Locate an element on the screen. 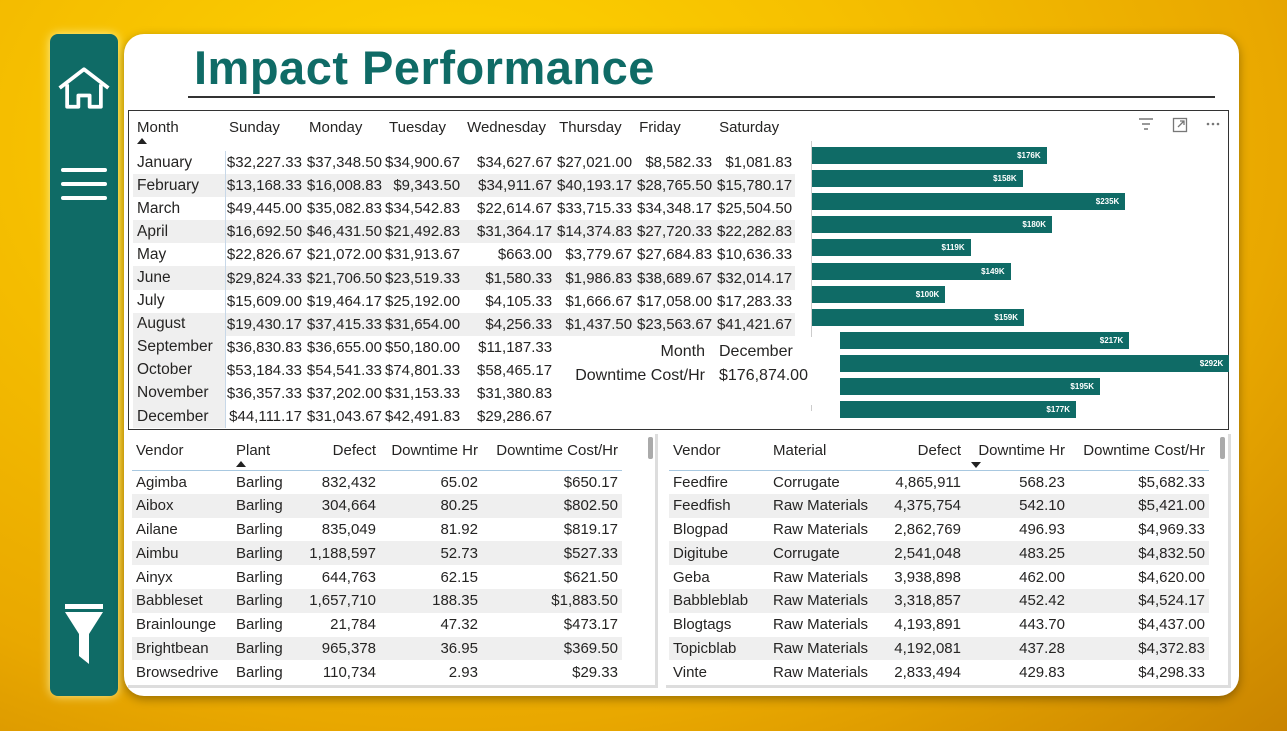 The width and height of the screenshot is (1287, 731). table-cell: $4,969.33 is located at coordinates (1171, 529).